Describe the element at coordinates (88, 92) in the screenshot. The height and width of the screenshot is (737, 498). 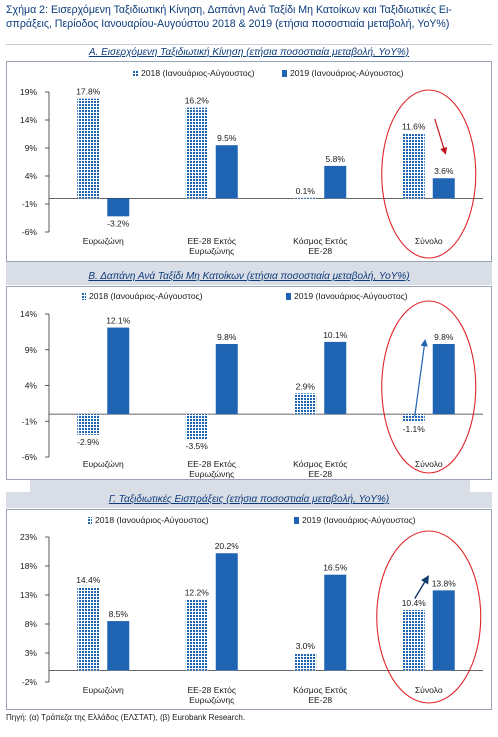
I see `data-label: 17.8%` at that location.